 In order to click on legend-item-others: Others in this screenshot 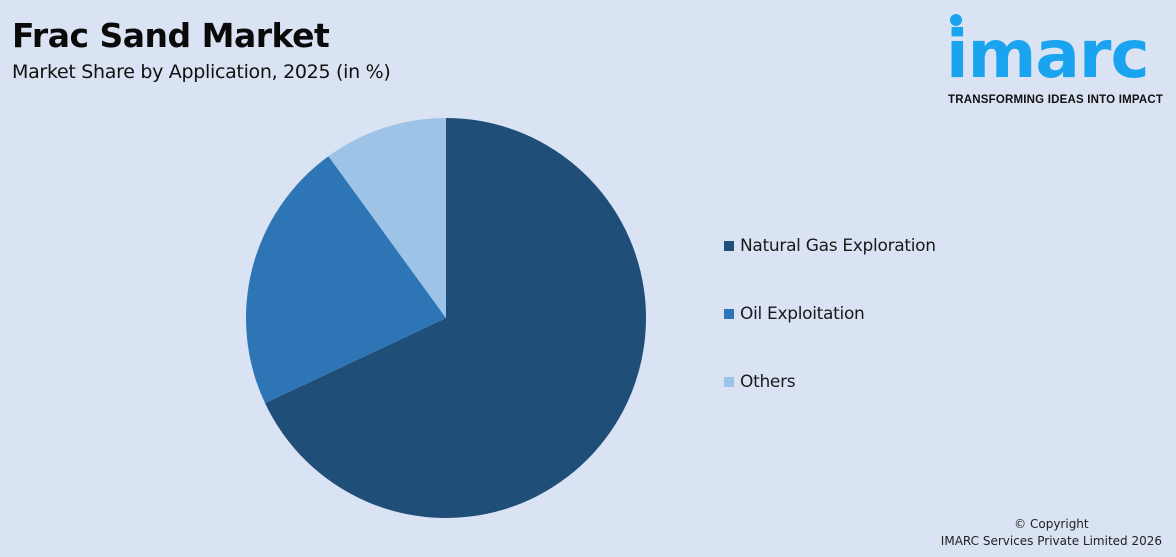, I will do `click(760, 382)`.